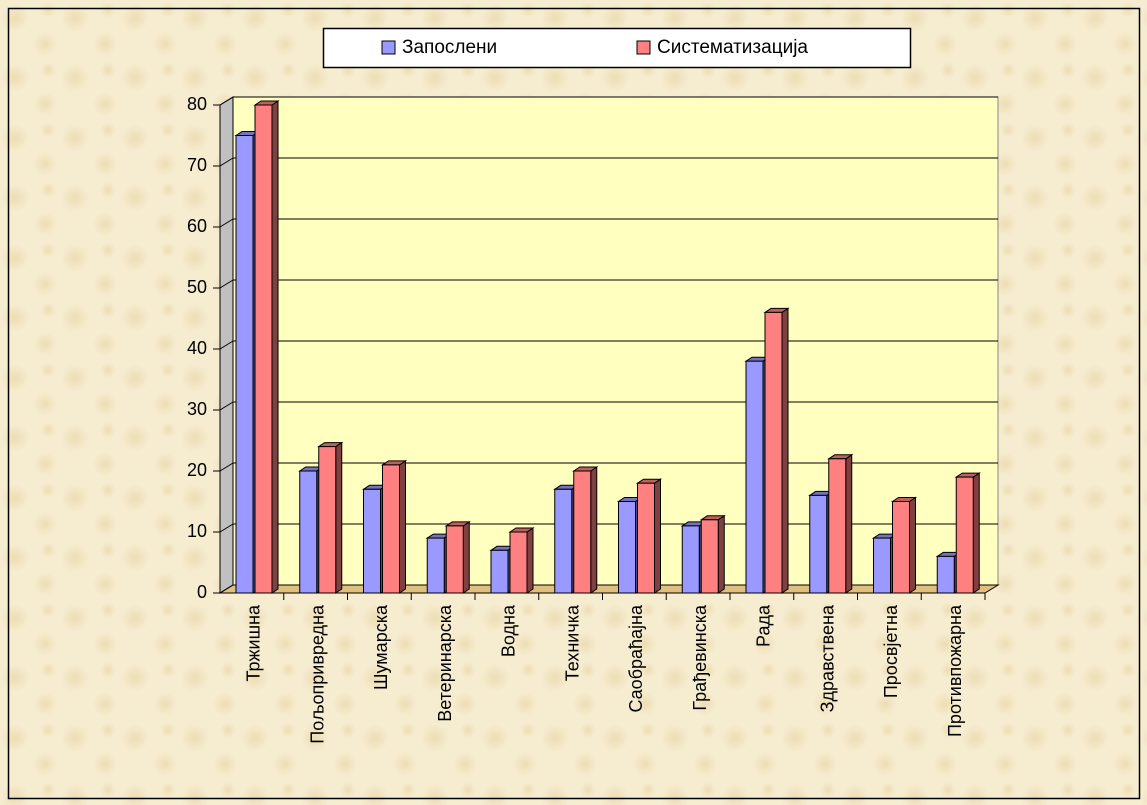 Image resolution: width=1147 pixels, height=805 pixels. What do you see at coordinates (700, 657) in the screenshot?
I see `x-tick-label: Грађевинска` at bounding box center [700, 657].